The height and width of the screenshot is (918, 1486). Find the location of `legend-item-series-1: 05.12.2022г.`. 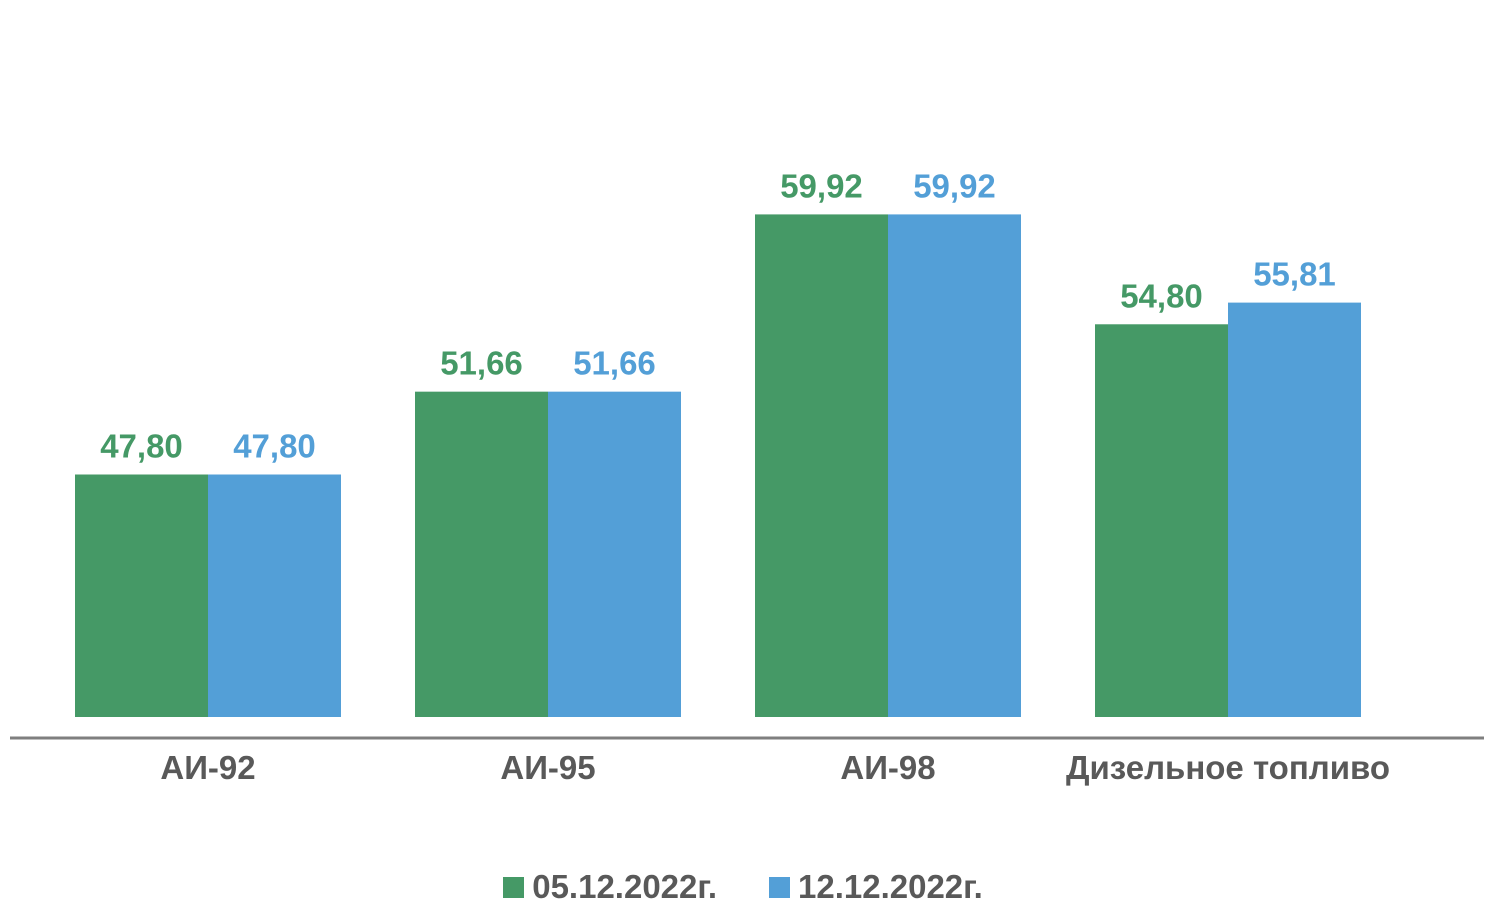

legend-item-series-1: 05.12.2022г. is located at coordinates (610, 887).